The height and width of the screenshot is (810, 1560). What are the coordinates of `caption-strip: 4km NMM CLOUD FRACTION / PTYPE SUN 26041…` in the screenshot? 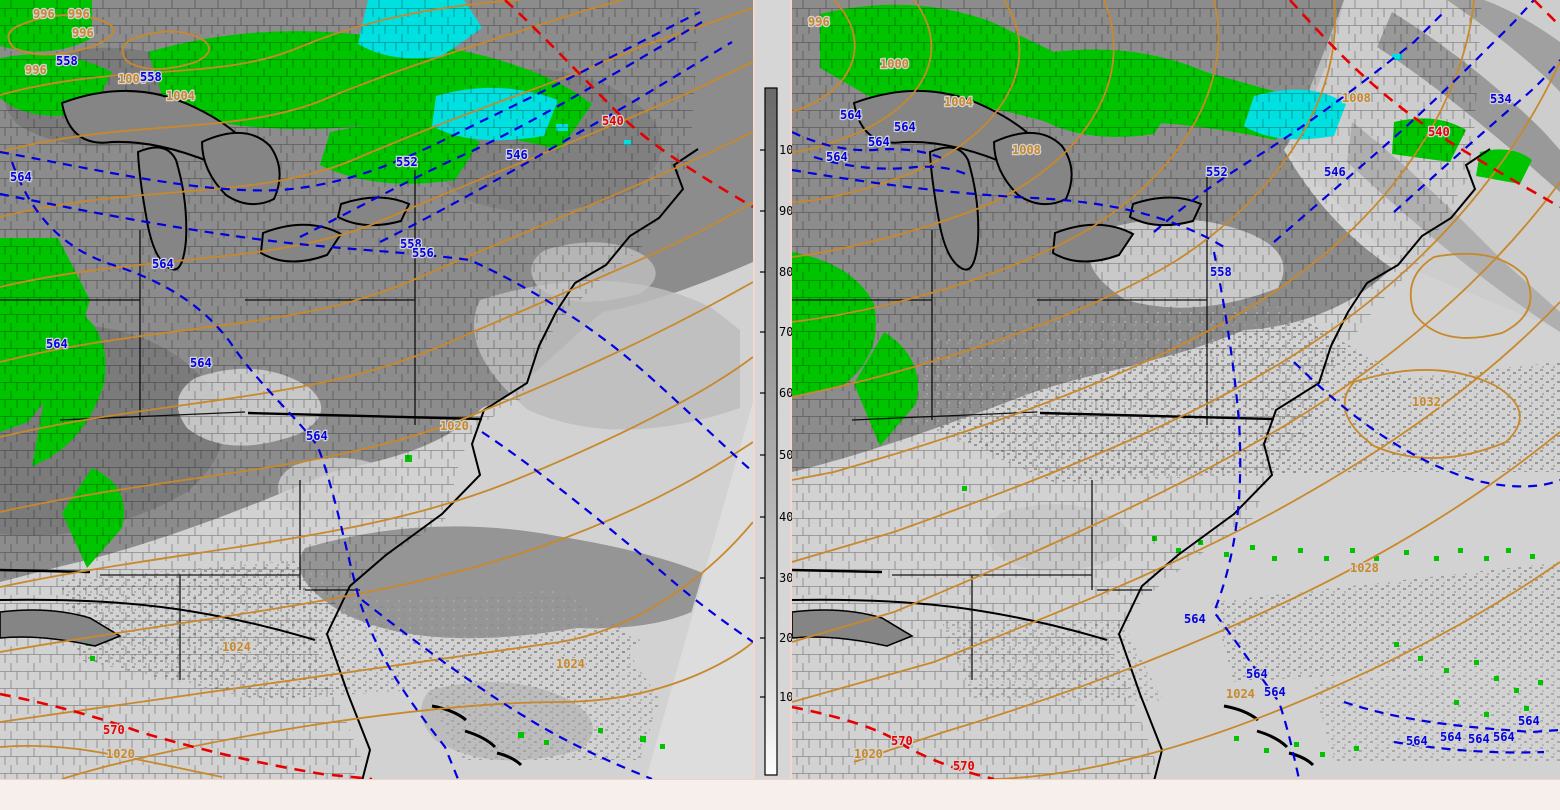 It's located at (780, 794).